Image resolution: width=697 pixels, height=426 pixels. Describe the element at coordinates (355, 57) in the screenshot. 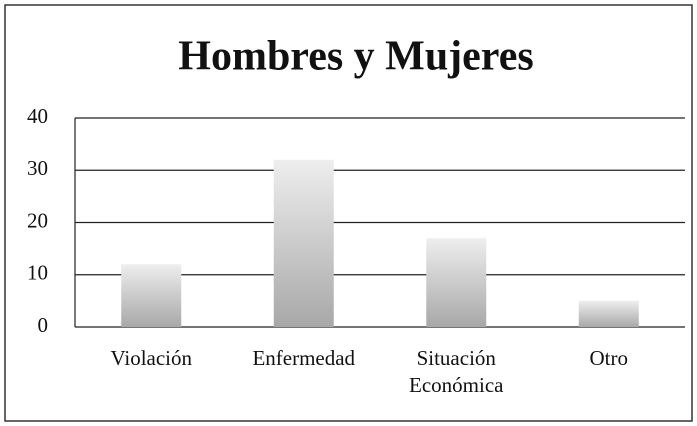

I see `chart-title: Hombres y Mujeres` at that location.